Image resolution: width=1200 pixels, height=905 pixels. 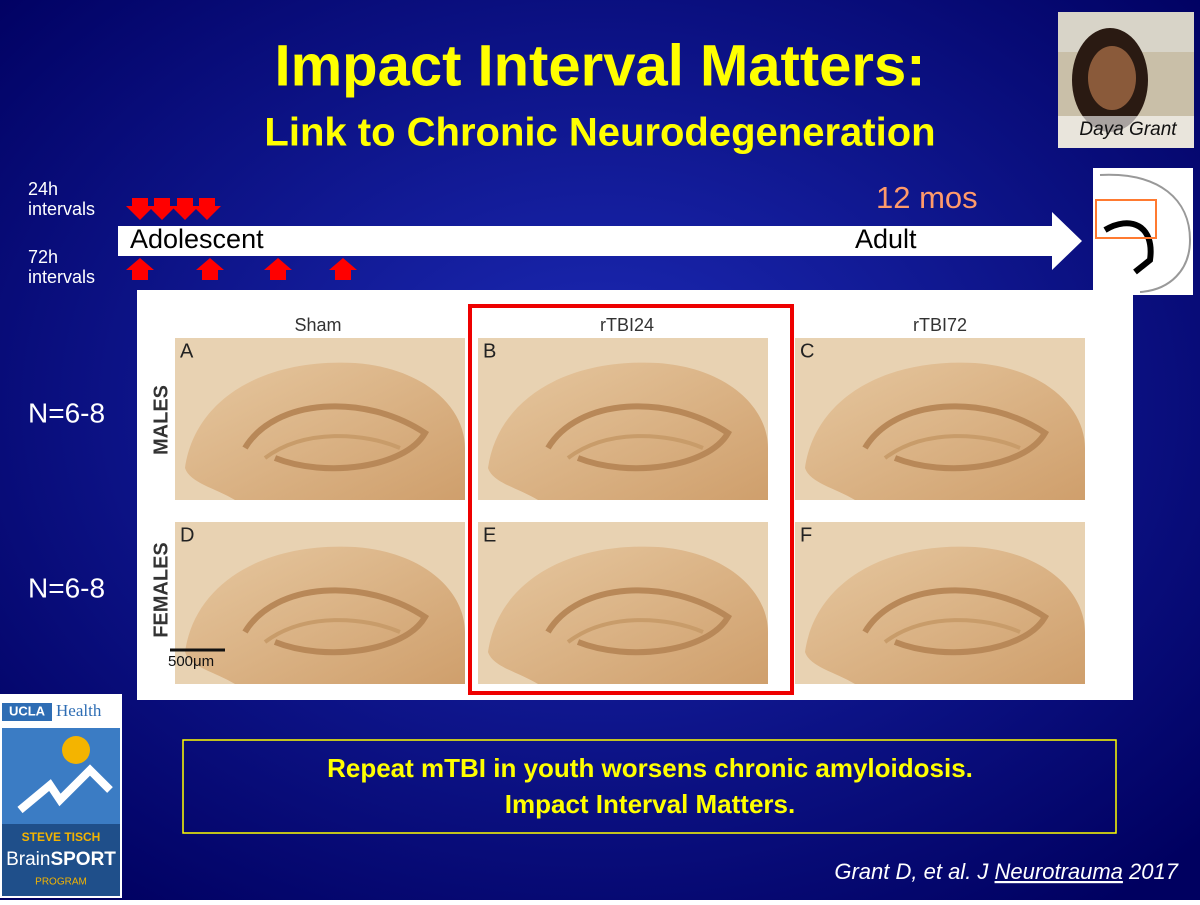 I want to click on column-label: Sham, so click(x=317, y=325).